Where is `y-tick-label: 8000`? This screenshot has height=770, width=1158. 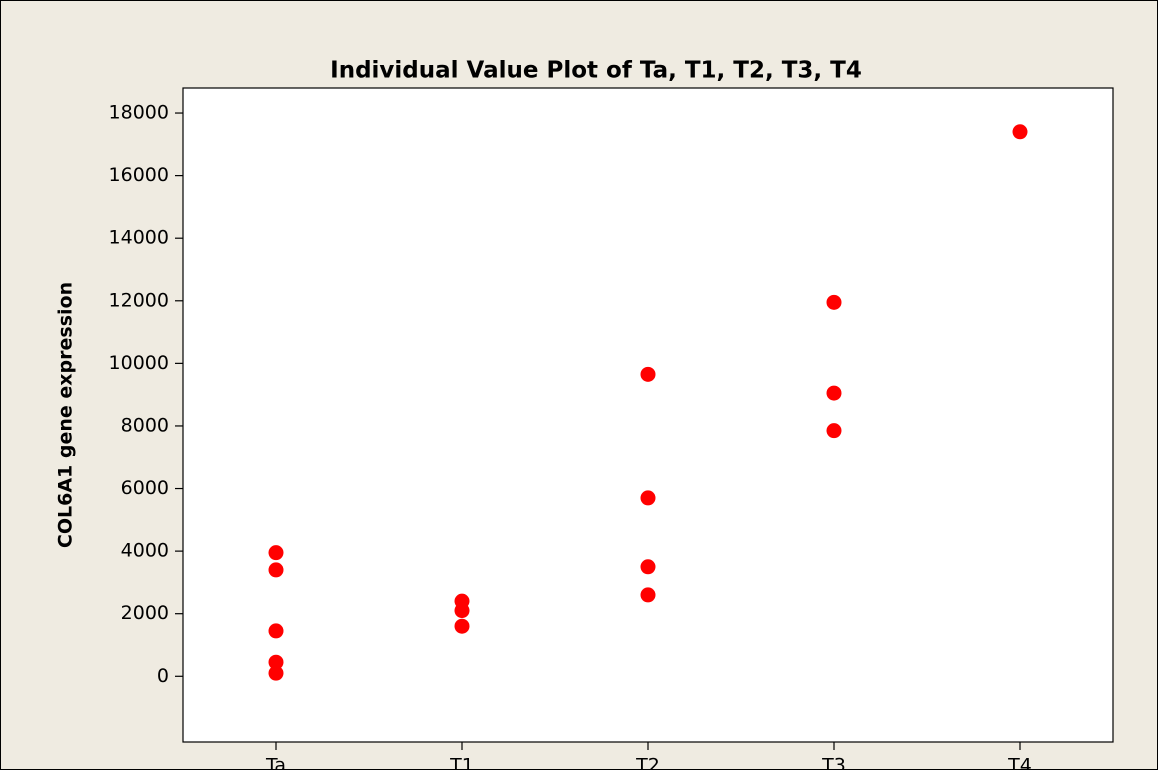 y-tick-label: 8000 is located at coordinates (145, 425).